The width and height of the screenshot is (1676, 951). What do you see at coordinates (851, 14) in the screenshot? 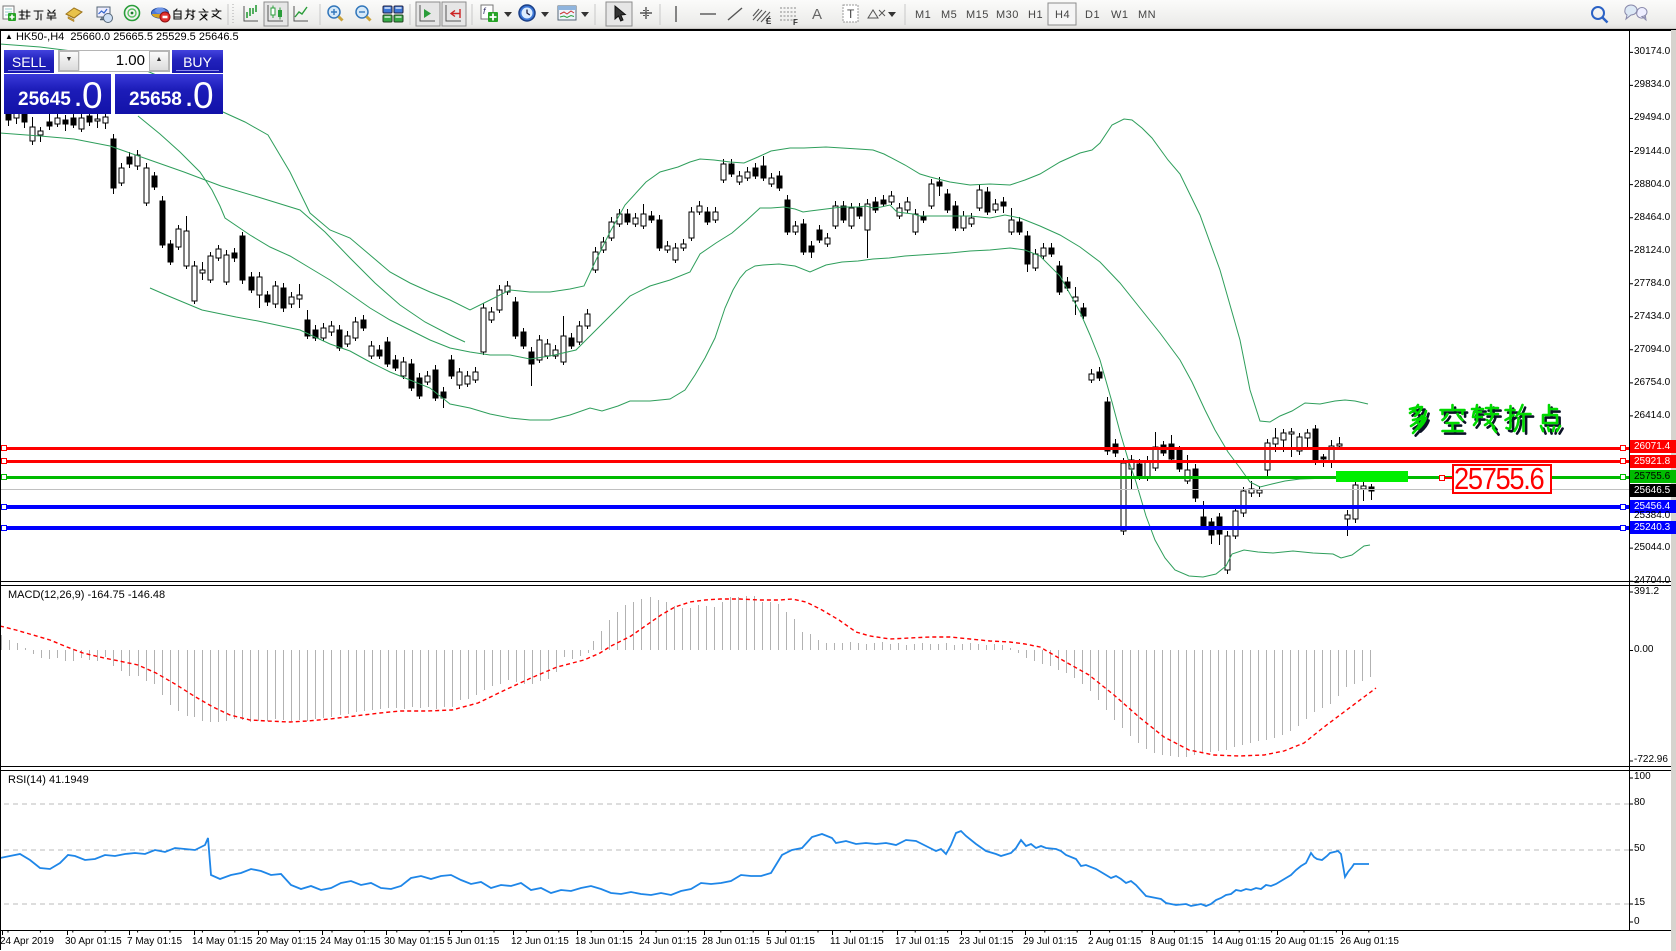
I see `svg-text: T` at bounding box center [851, 14].